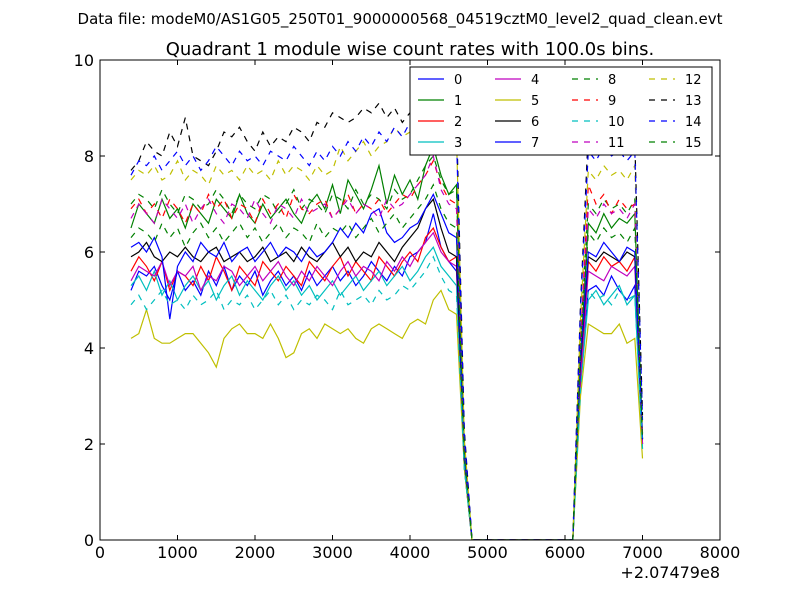 Image resolution: width=800 pixels, height=600 pixels. Describe the element at coordinates (670, 572) in the screenshot. I see `x-offset-label: +2.07479e8` at that location.